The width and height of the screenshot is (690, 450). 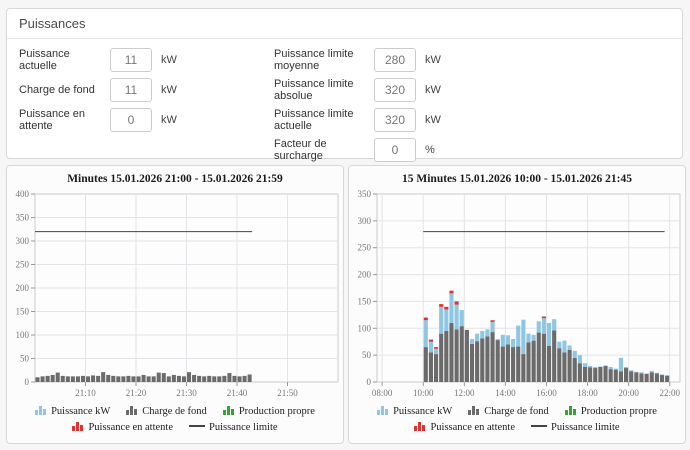 What do you see at coordinates (472, 89) in the screenshot?
I see `field-puissance-limite-absolue: Puissance limite absolue kW` at bounding box center [472, 89].